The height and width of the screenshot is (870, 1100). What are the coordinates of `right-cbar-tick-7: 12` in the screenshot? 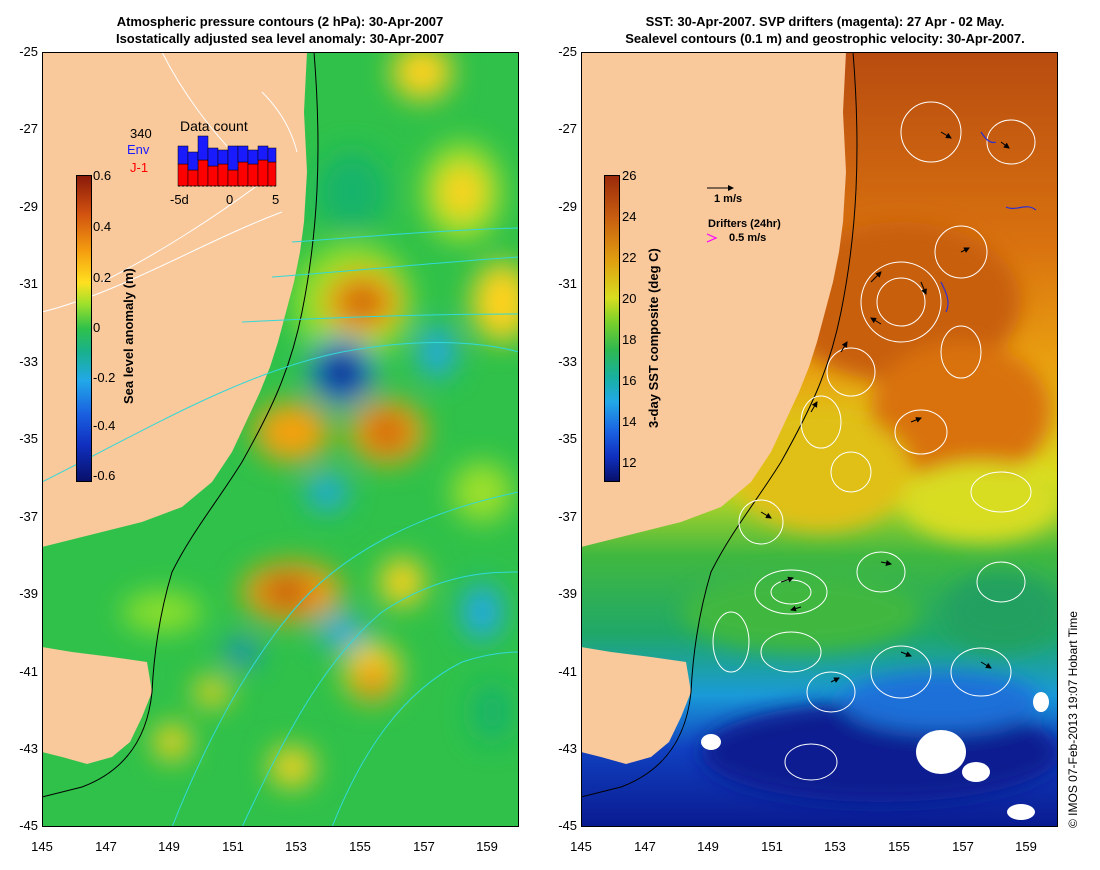 It's located at (629, 462).